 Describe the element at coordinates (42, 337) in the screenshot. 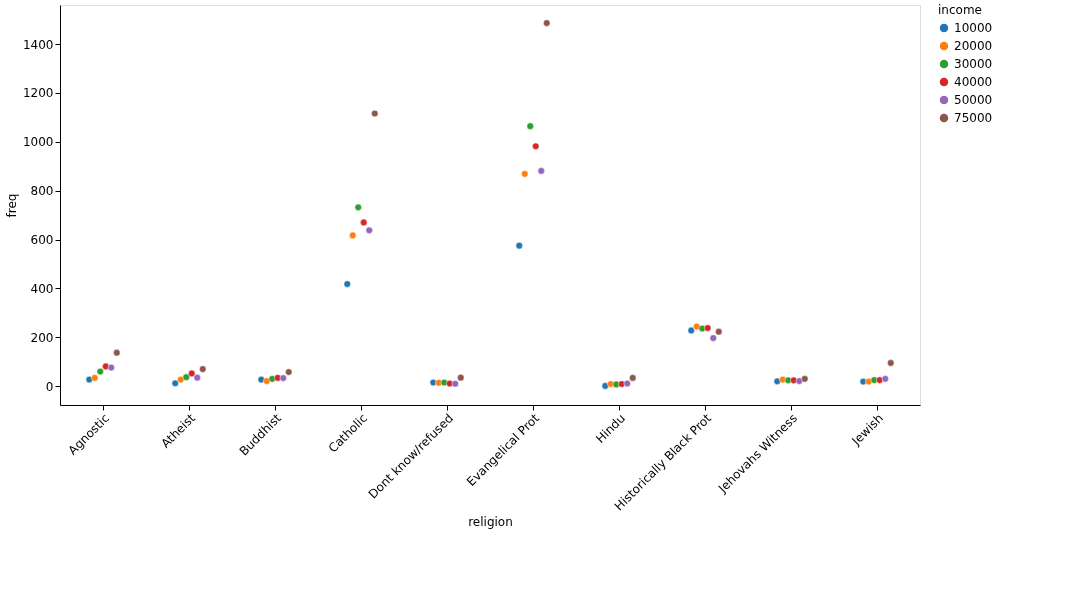

I see `y-tick-label: 200` at that location.